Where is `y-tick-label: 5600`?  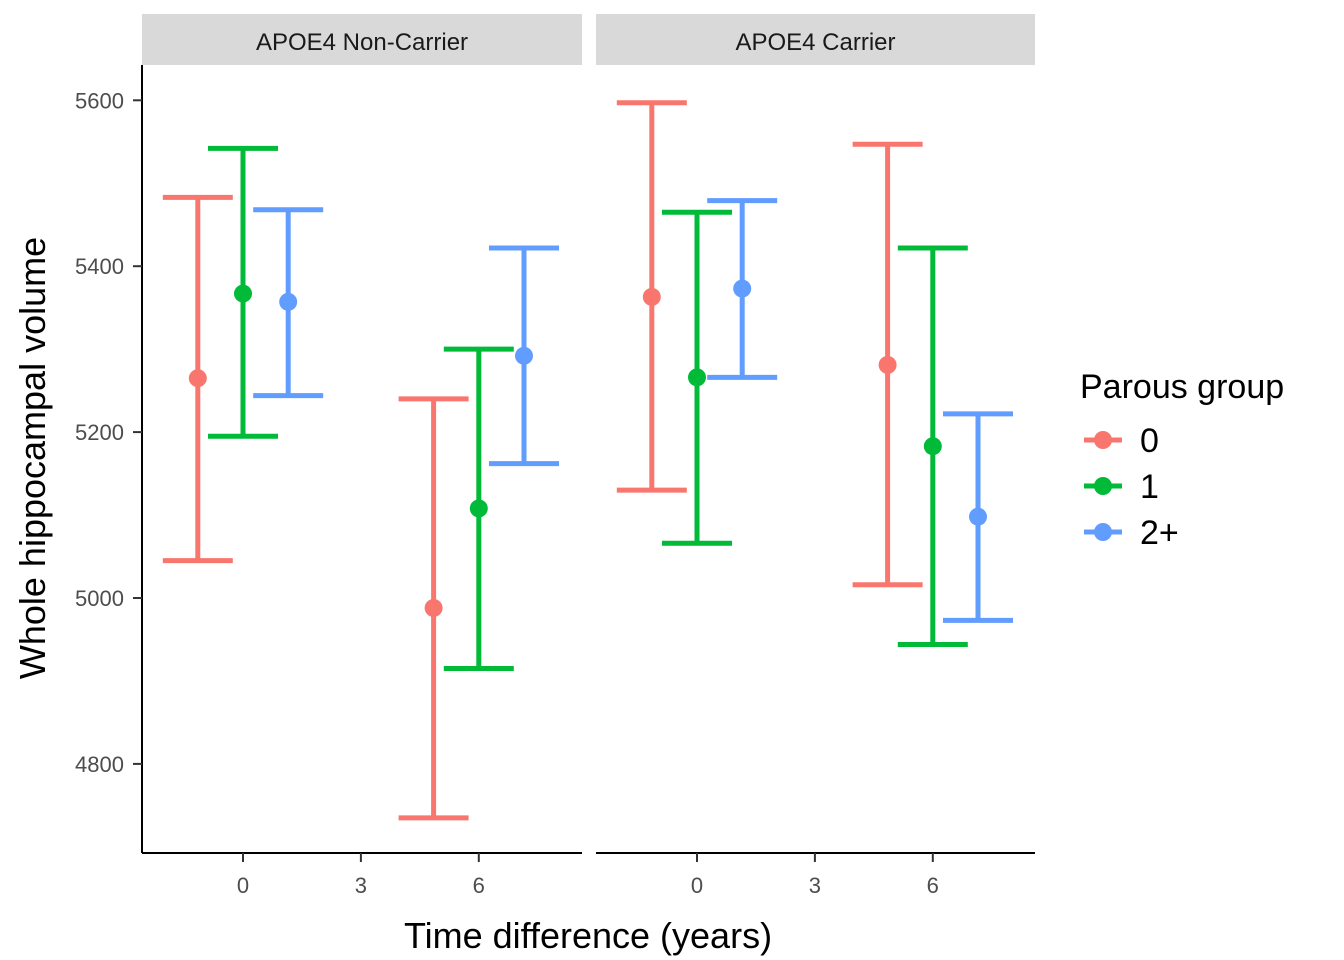 y-tick-label: 5600 is located at coordinates (99, 100).